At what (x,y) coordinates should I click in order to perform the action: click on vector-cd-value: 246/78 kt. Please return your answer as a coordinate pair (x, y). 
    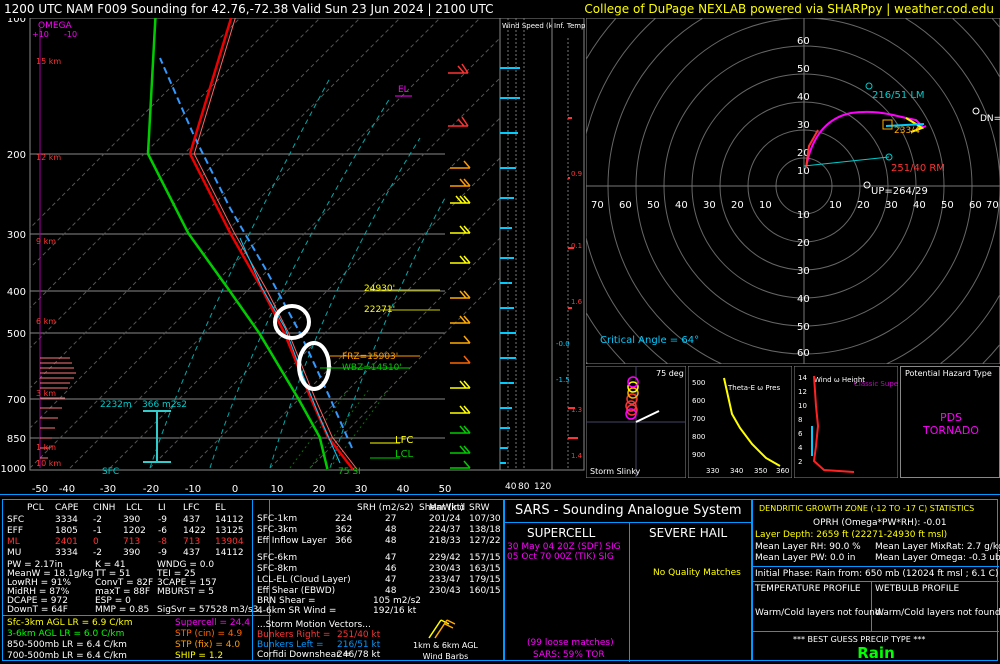
    Looking at the image, I should click on (359, 655).